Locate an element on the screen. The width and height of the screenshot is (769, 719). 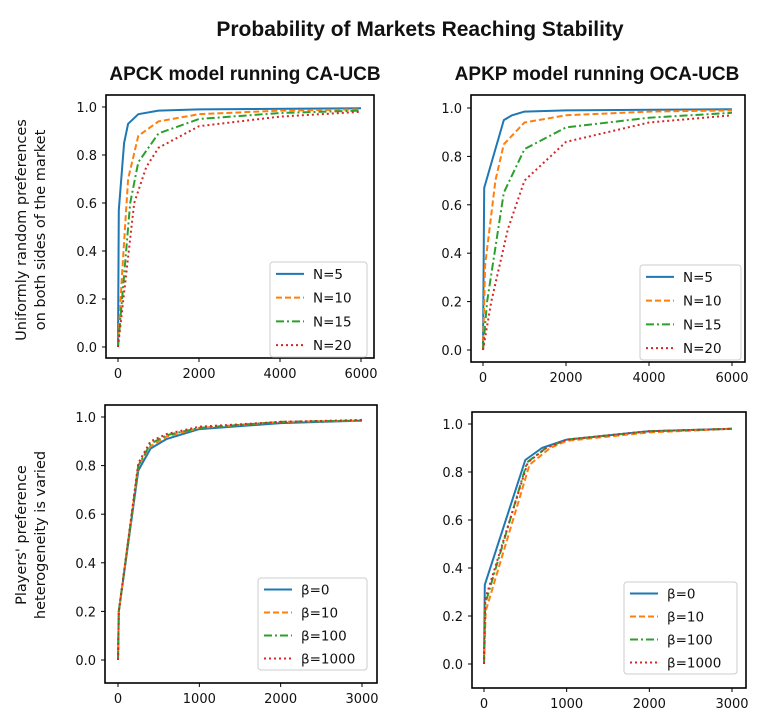
subplot-title: APKP model running OCA-UCB is located at coordinates (597, 74).